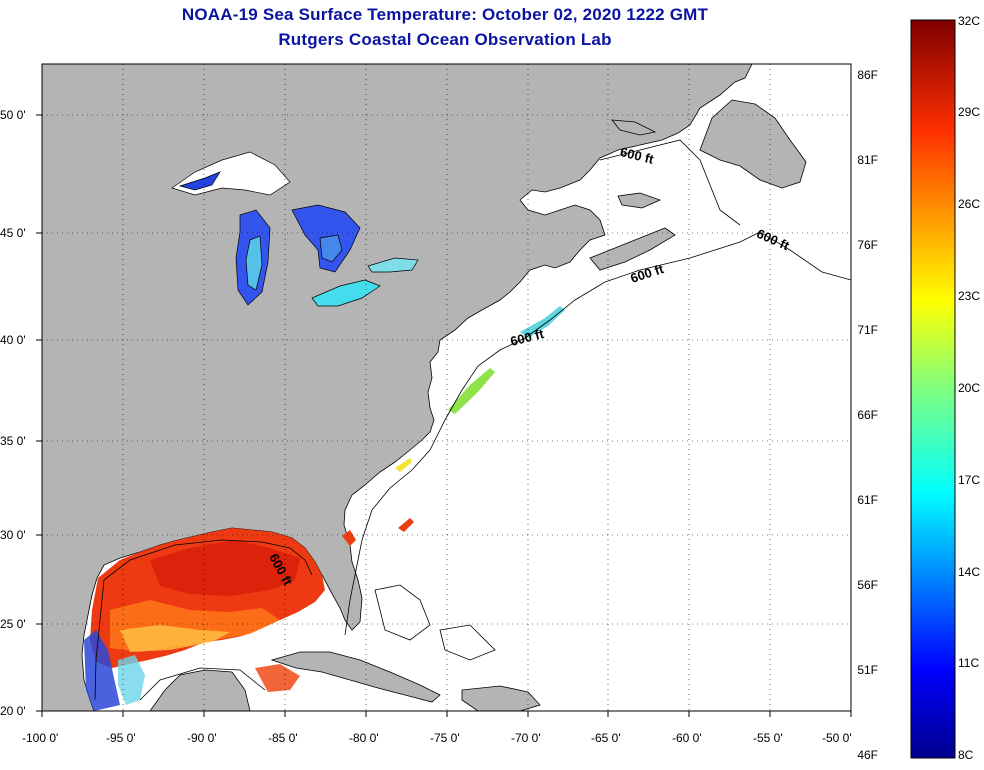  I want to click on colorbar-celsius-label: 8C, so click(966, 755).